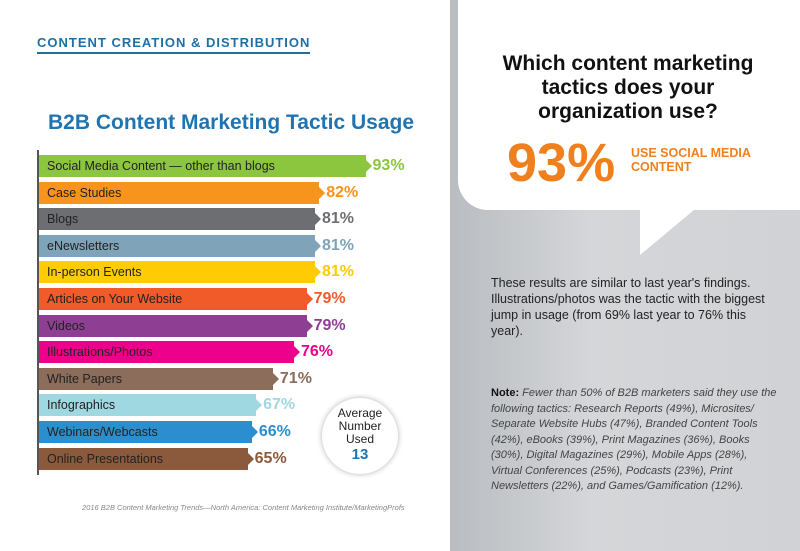  What do you see at coordinates (176, 299) in the screenshot?
I see `bar: Articles on Your Website` at bounding box center [176, 299].